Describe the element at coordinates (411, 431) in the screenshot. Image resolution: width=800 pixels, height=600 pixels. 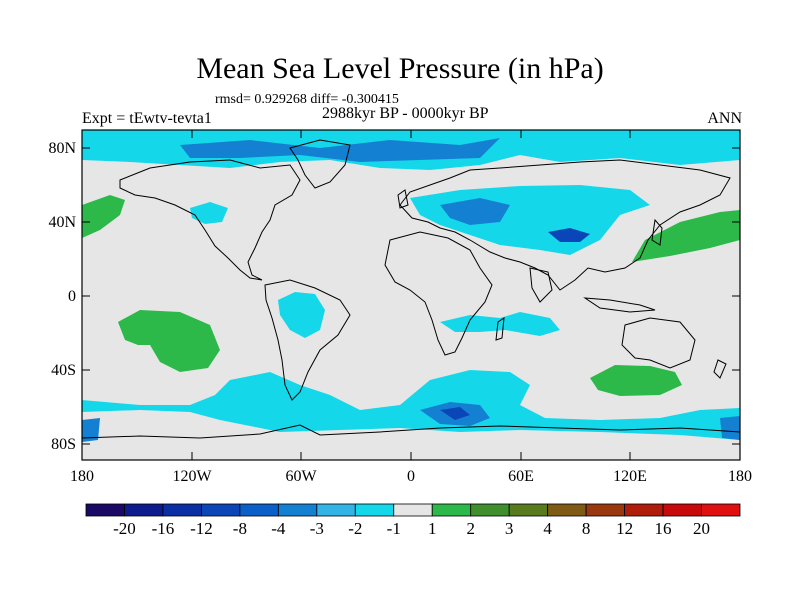
I see `coast-antarctica` at that location.